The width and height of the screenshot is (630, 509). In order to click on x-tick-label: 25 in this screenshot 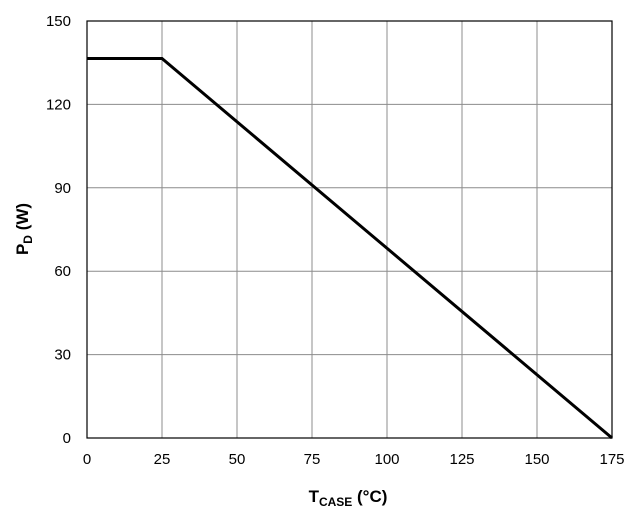, I will do `click(162, 459)`.